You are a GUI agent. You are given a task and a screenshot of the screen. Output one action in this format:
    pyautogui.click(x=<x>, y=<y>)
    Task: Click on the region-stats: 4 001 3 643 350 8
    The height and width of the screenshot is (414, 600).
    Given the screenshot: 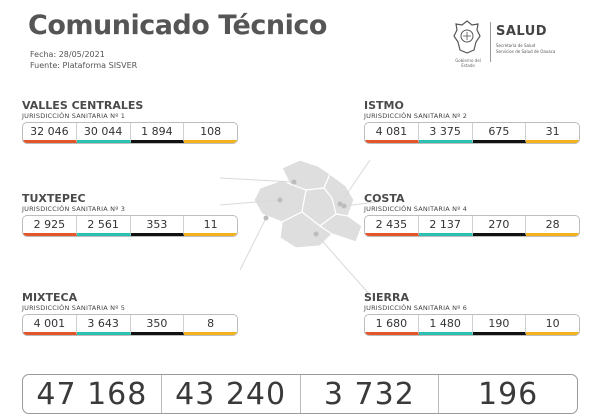 What is the action you would take?
    pyautogui.click(x=130, y=325)
    